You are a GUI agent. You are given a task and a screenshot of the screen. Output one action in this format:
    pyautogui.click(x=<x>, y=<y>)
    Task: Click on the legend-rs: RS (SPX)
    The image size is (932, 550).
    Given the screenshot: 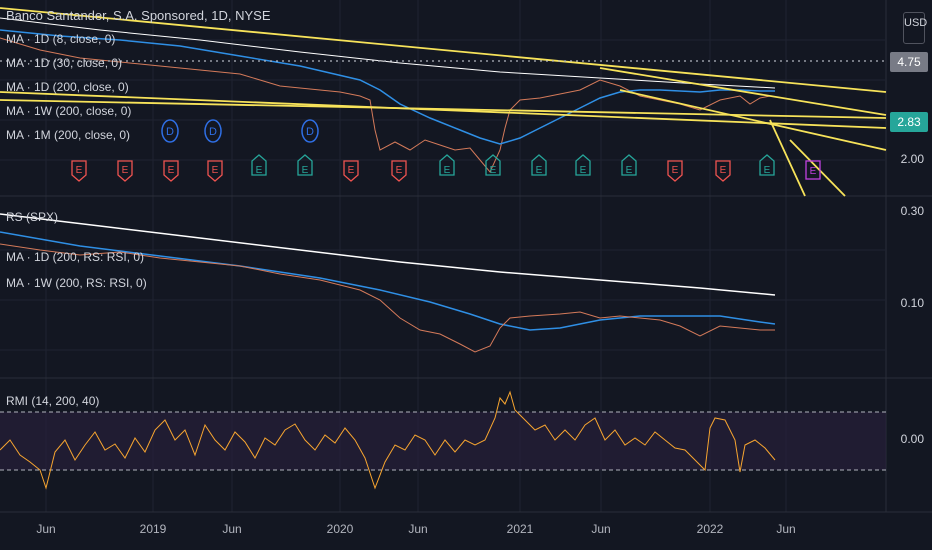 What is the action you would take?
    pyautogui.click(x=32, y=217)
    